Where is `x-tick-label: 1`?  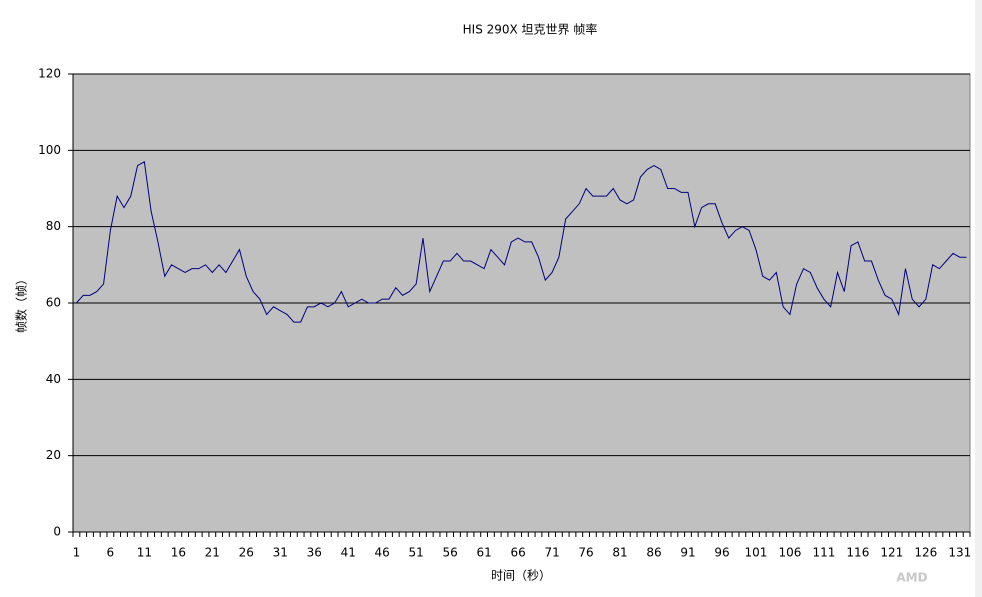 x-tick-label: 1 is located at coordinates (77, 553).